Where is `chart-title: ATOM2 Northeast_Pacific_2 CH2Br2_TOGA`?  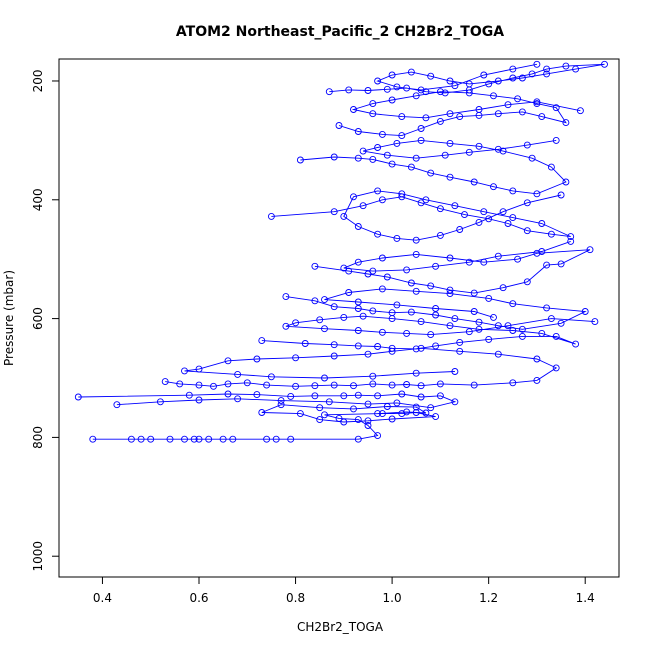
chart-title: ATOM2 Northeast_Pacific_2 CH2Br2_TOGA is located at coordinates (340, 32).